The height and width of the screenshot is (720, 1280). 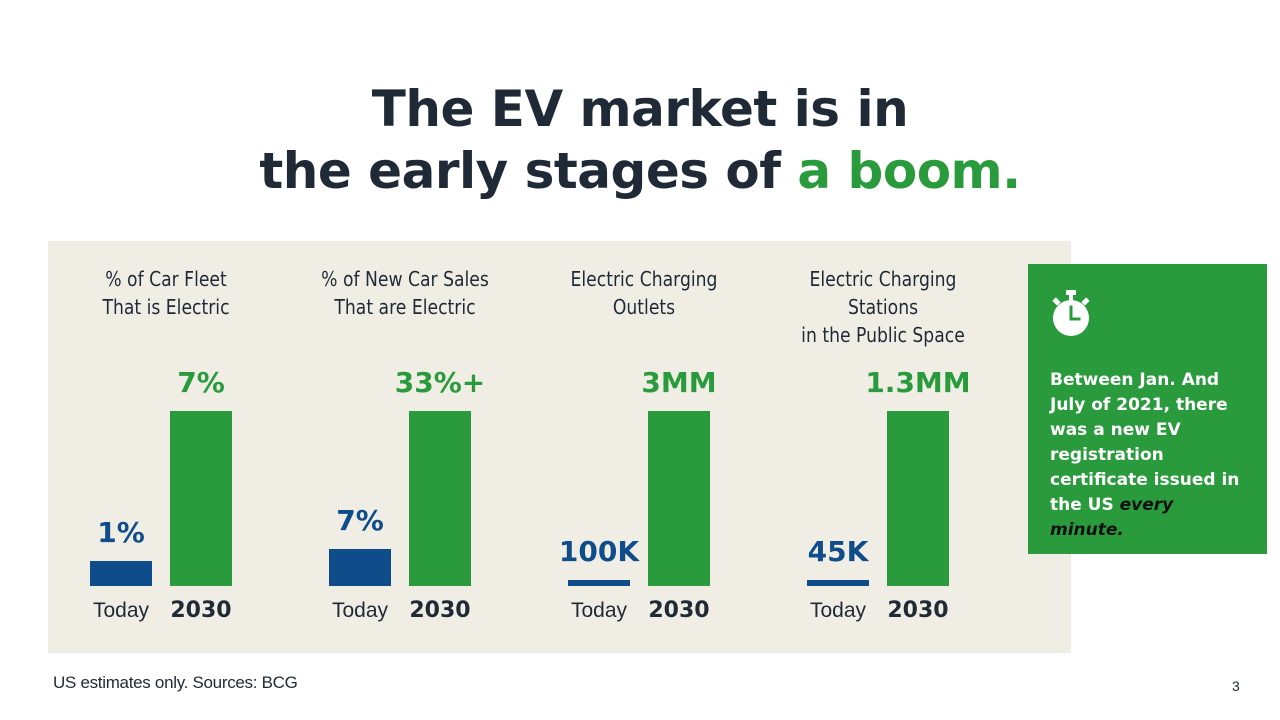 What do you see at coordinates (360, 520) in the screenshot?
I see `data-label-today: 7%` at bounding box center [360, 520].